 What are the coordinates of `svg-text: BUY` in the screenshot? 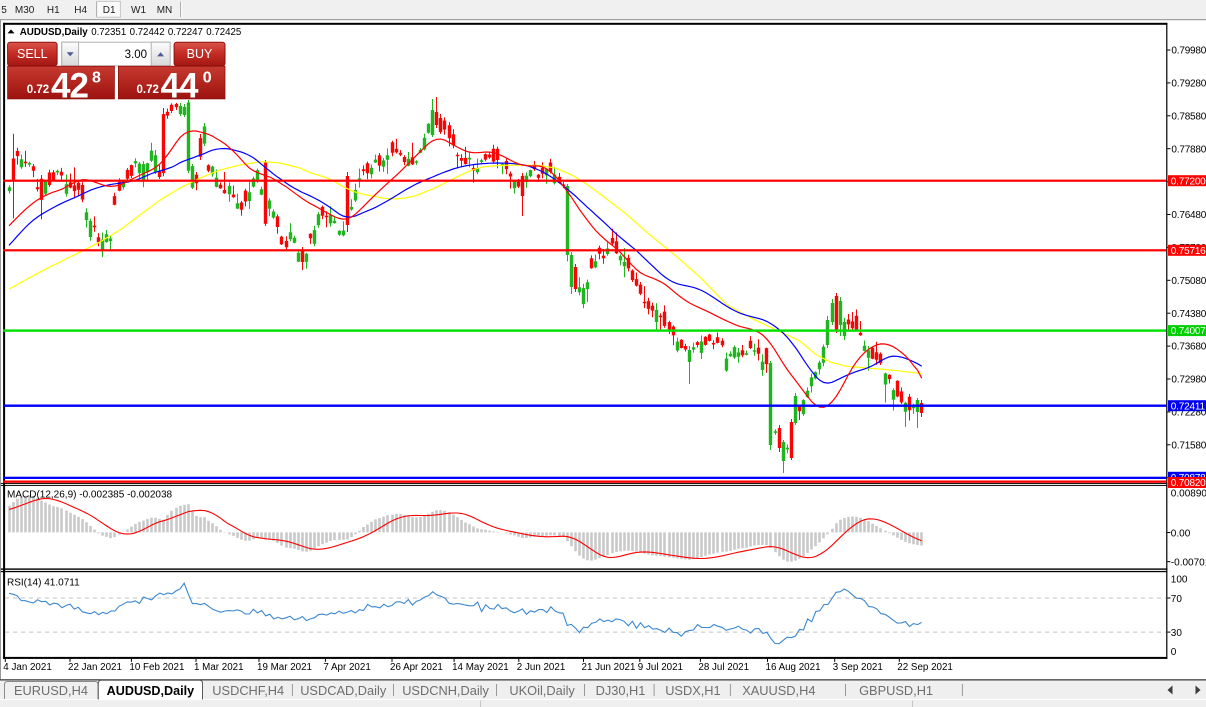 It's located at (200, 54).